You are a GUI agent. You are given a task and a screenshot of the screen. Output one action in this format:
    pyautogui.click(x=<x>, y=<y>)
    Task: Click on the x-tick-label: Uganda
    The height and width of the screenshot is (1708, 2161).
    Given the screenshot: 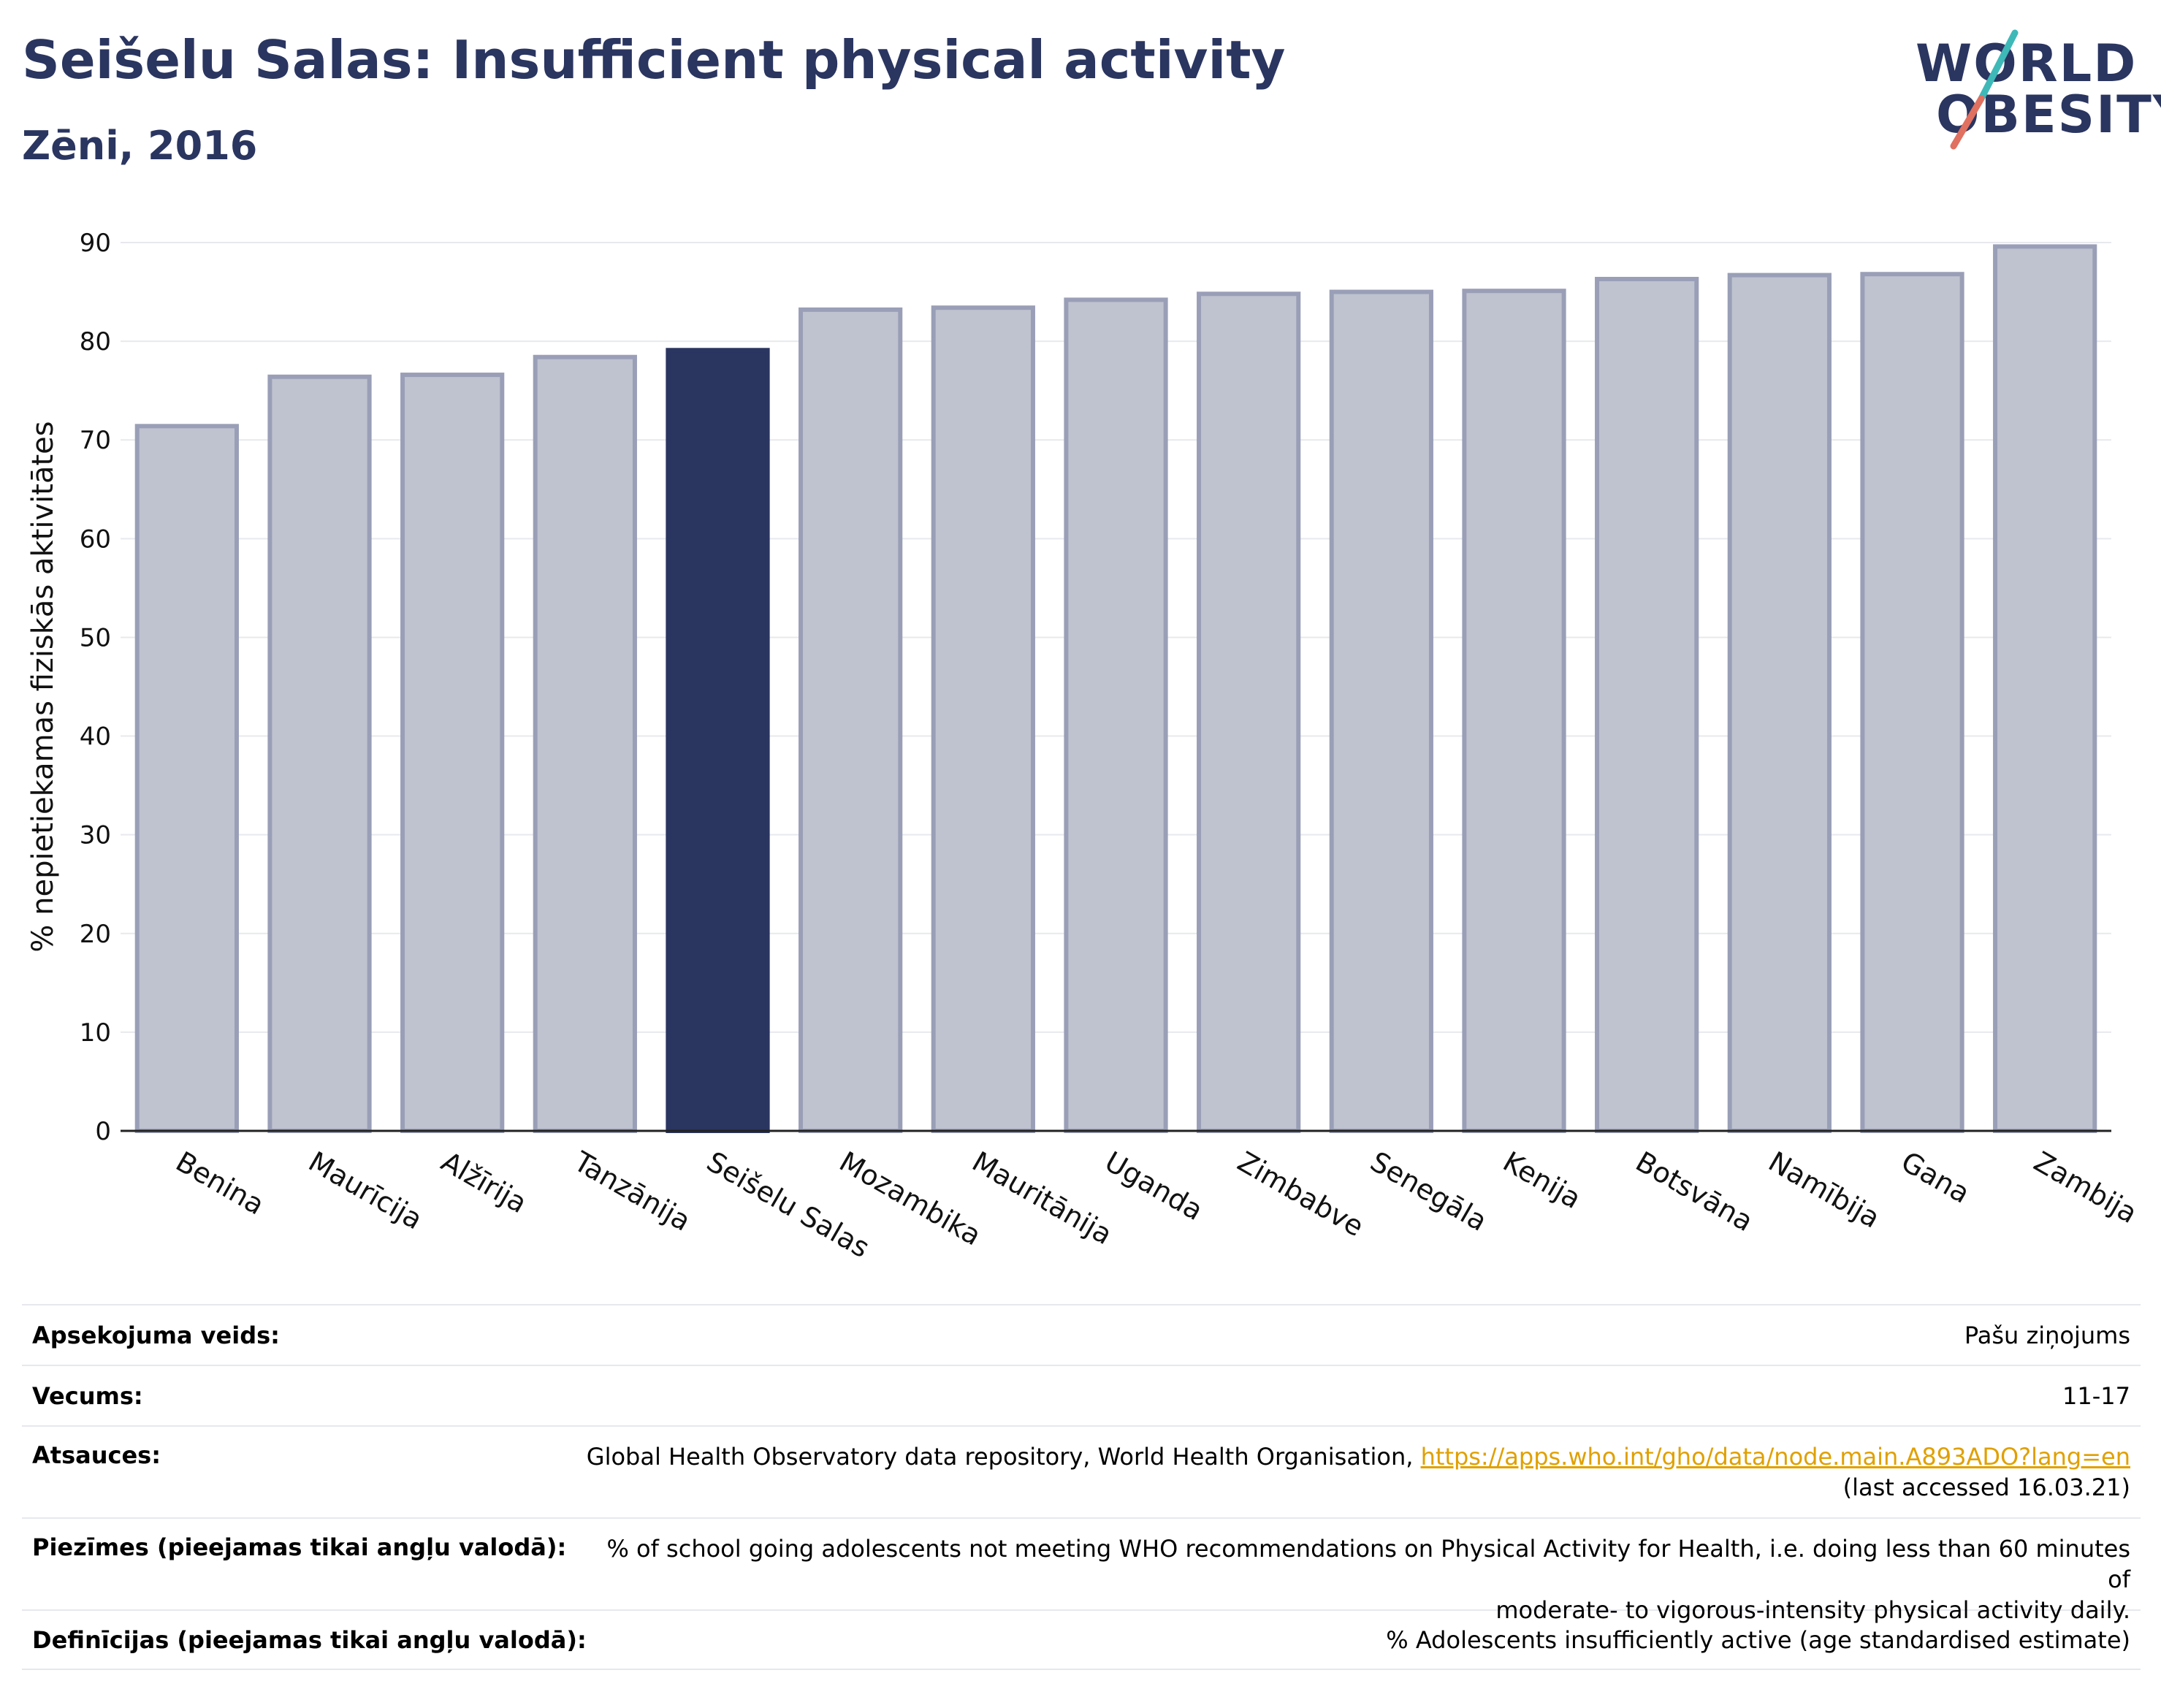 What is the action you would take?
    pyautogui.click(x=1153, y=1186)
    